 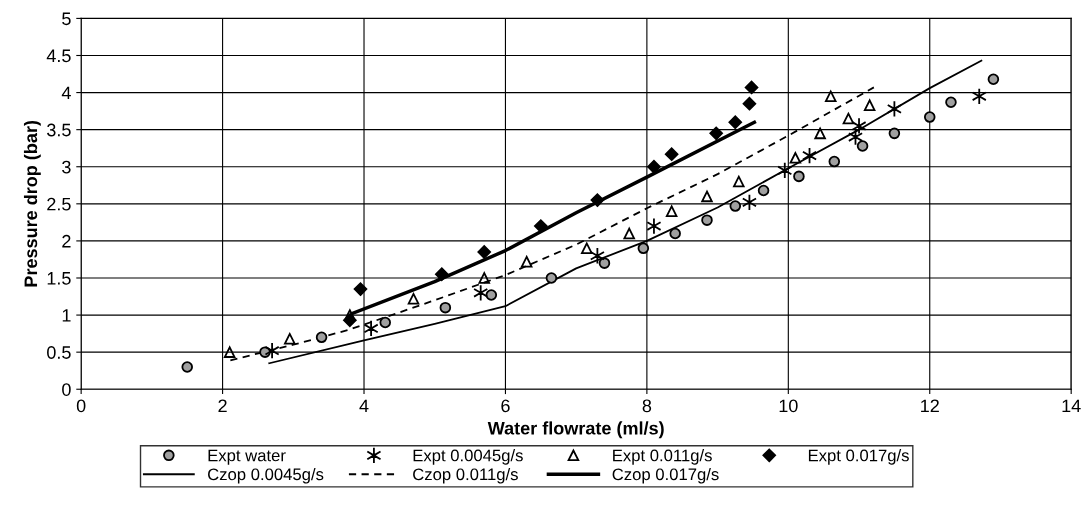 I want to click on x-tick-label: 14, so click(x=1071, y=406).